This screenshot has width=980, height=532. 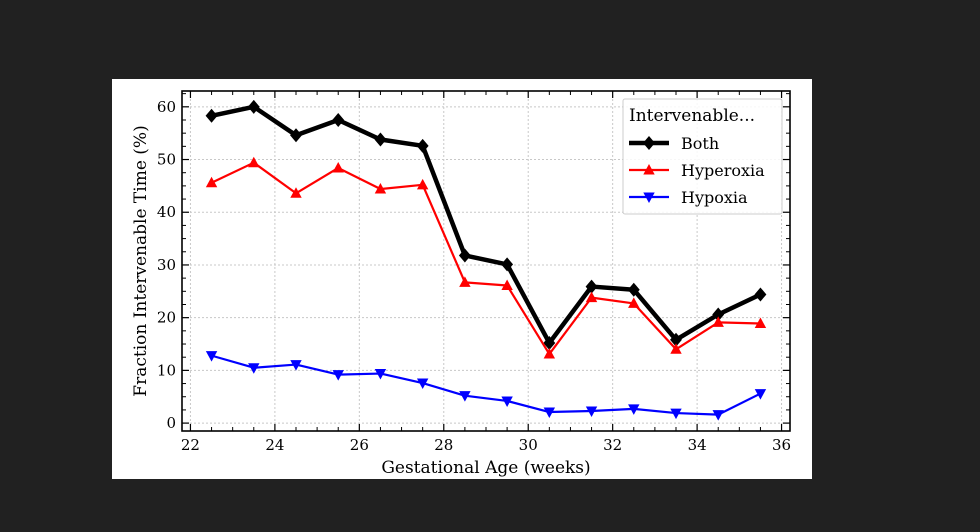 I want to click on legend-entry-hypoxia: Hypoxia, so click(x=688, y=197).